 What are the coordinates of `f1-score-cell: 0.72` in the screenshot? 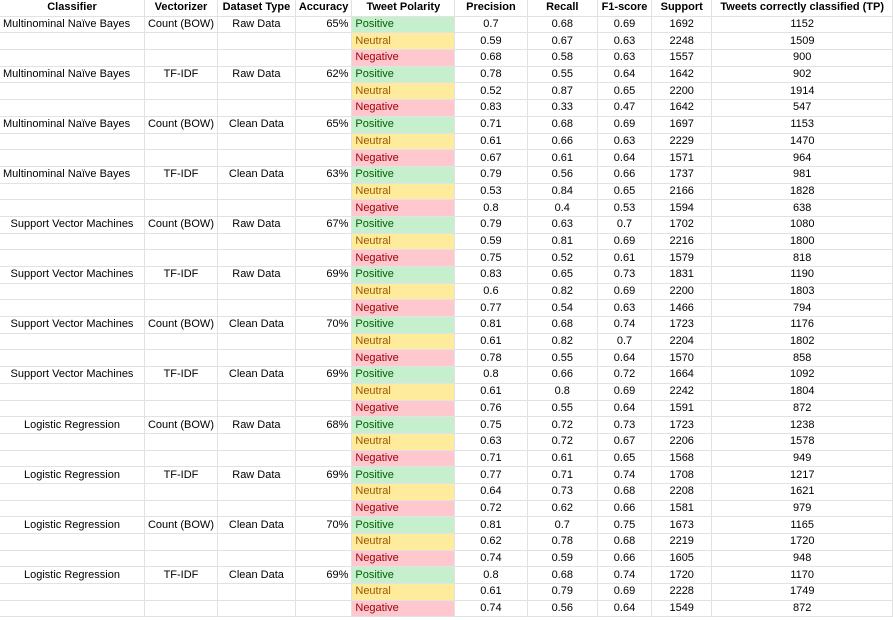 It's located at (624, 375).